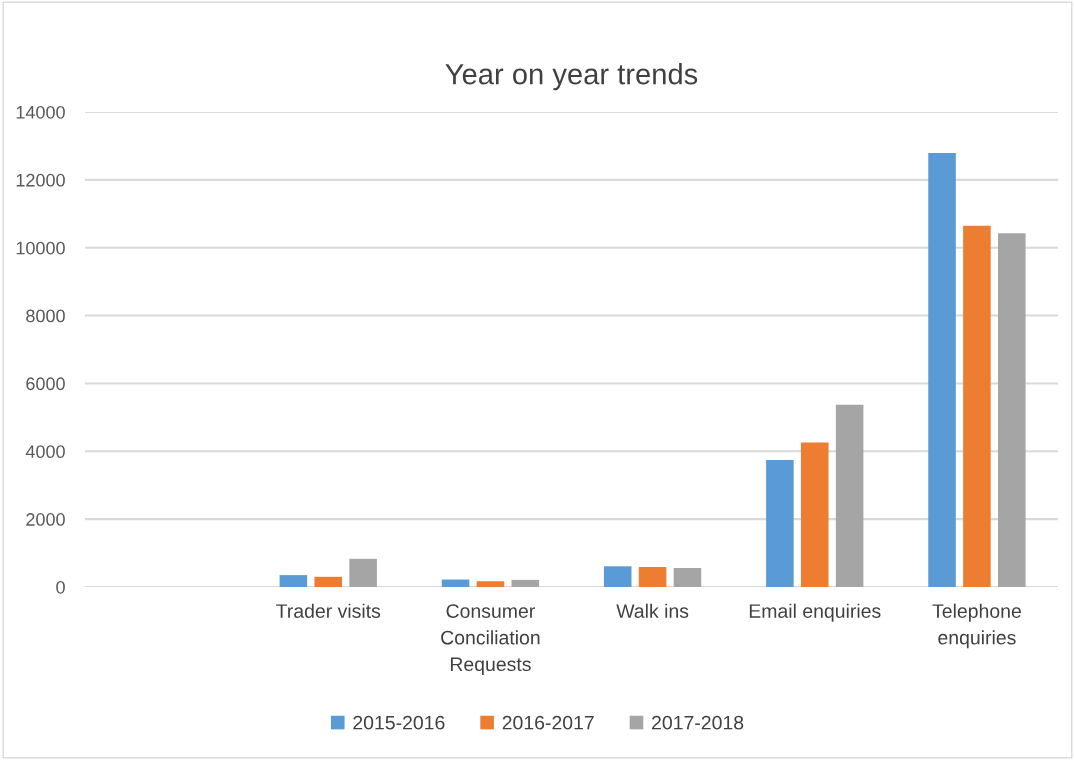 This screenshot has height=760, width=1075. Describe the element at coordinates (45, 316) in the screenshot. I see `y-tick-label: 8000` at that location.